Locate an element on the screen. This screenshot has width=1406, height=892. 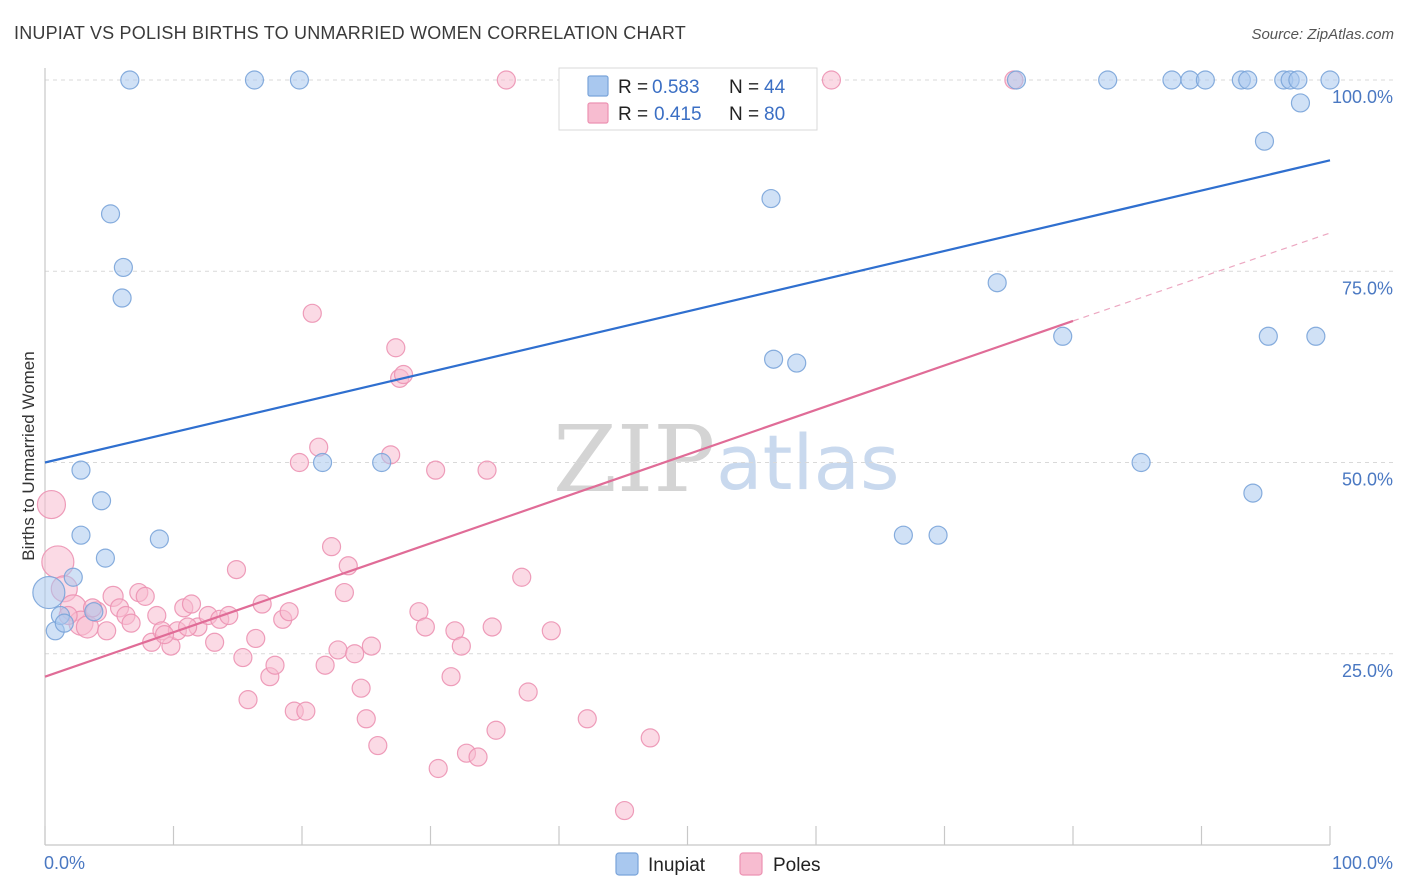
legend-swatch-inupiat is located at coordinates (598, 86).